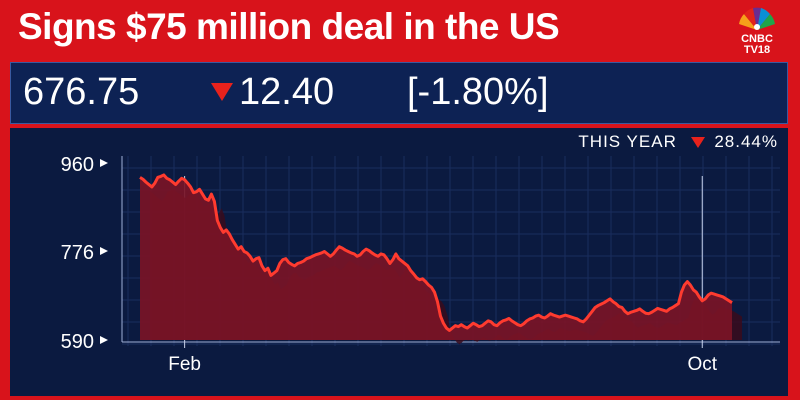 Image resolution: width=800 pixels, height=400 pixels. I want to click on cnbc-tv18-logo: CNBC TV18, so click(757, 30).